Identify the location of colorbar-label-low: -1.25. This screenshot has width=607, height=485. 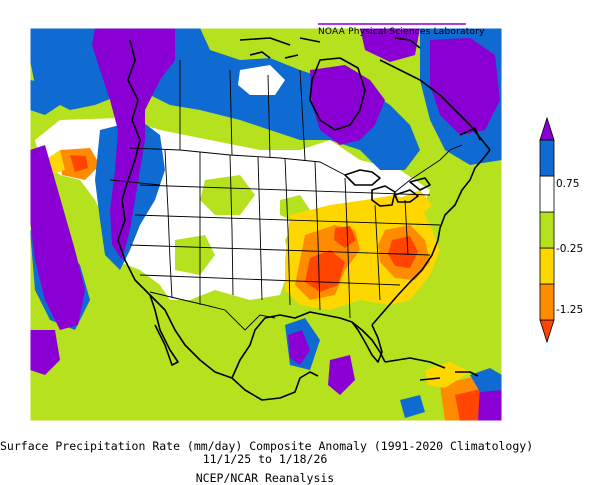
(570, 310).